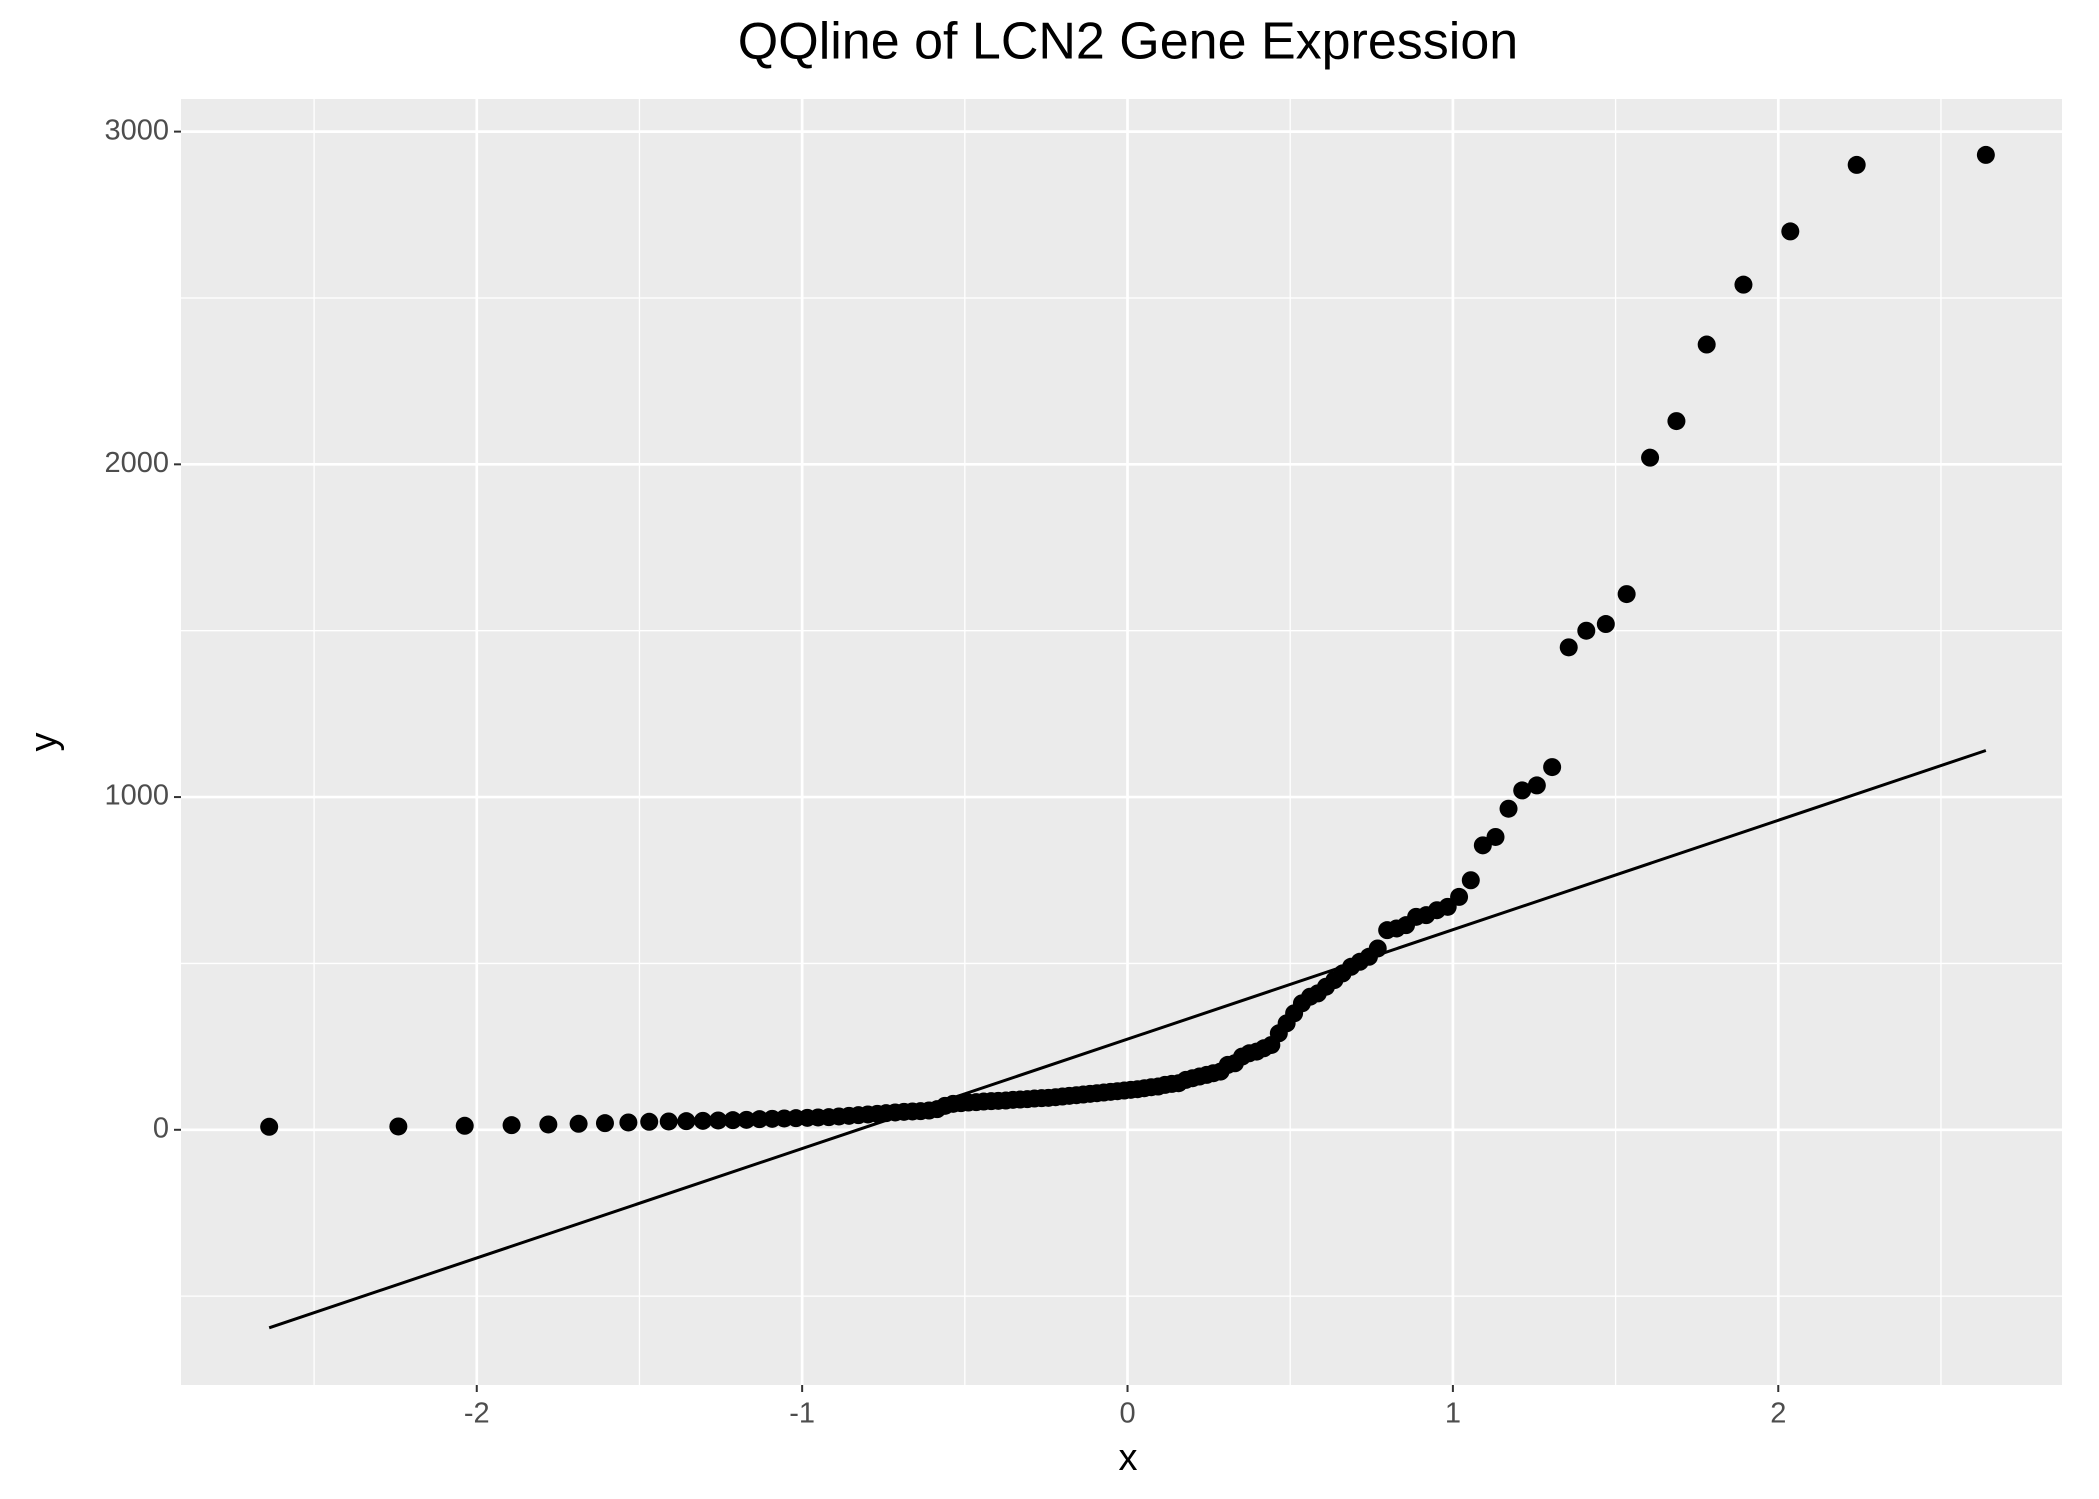 Image resolution: width=2099 pixels, height=1499 pixels. What do you see at coordinates (1128, 42) in the screenshot?
I see `chart-title: QQline of LCN2 Gene Expression` at bounding box center [1128, 42].